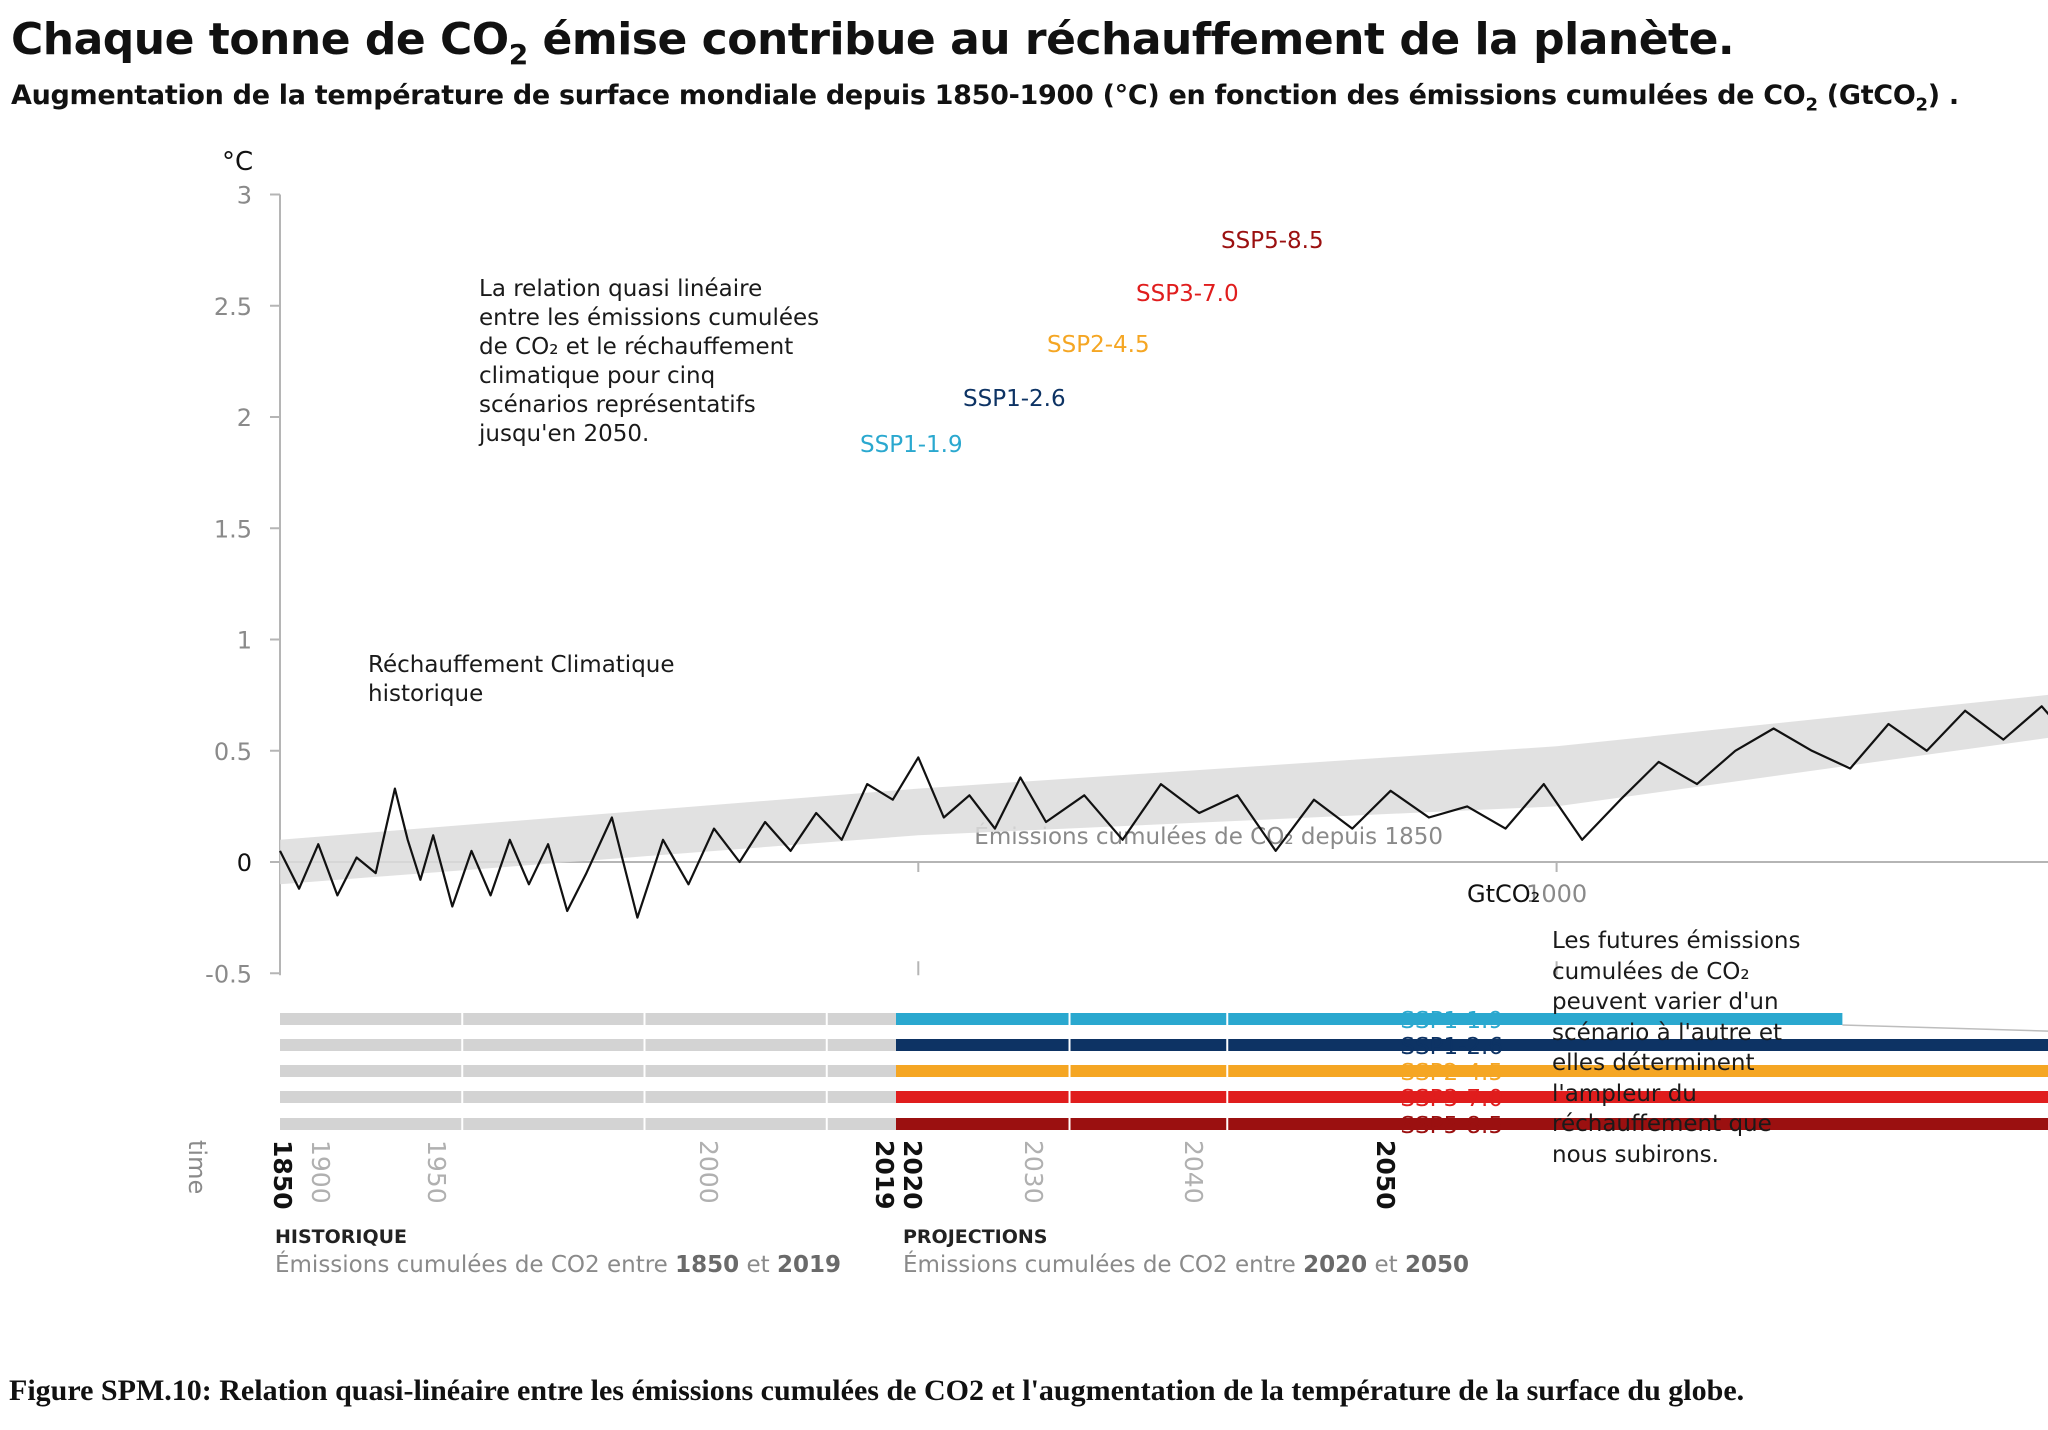 This screenshot has width=2048, height=1430. I want to click on timeline-year-label: 2000, so click(708, 1172).